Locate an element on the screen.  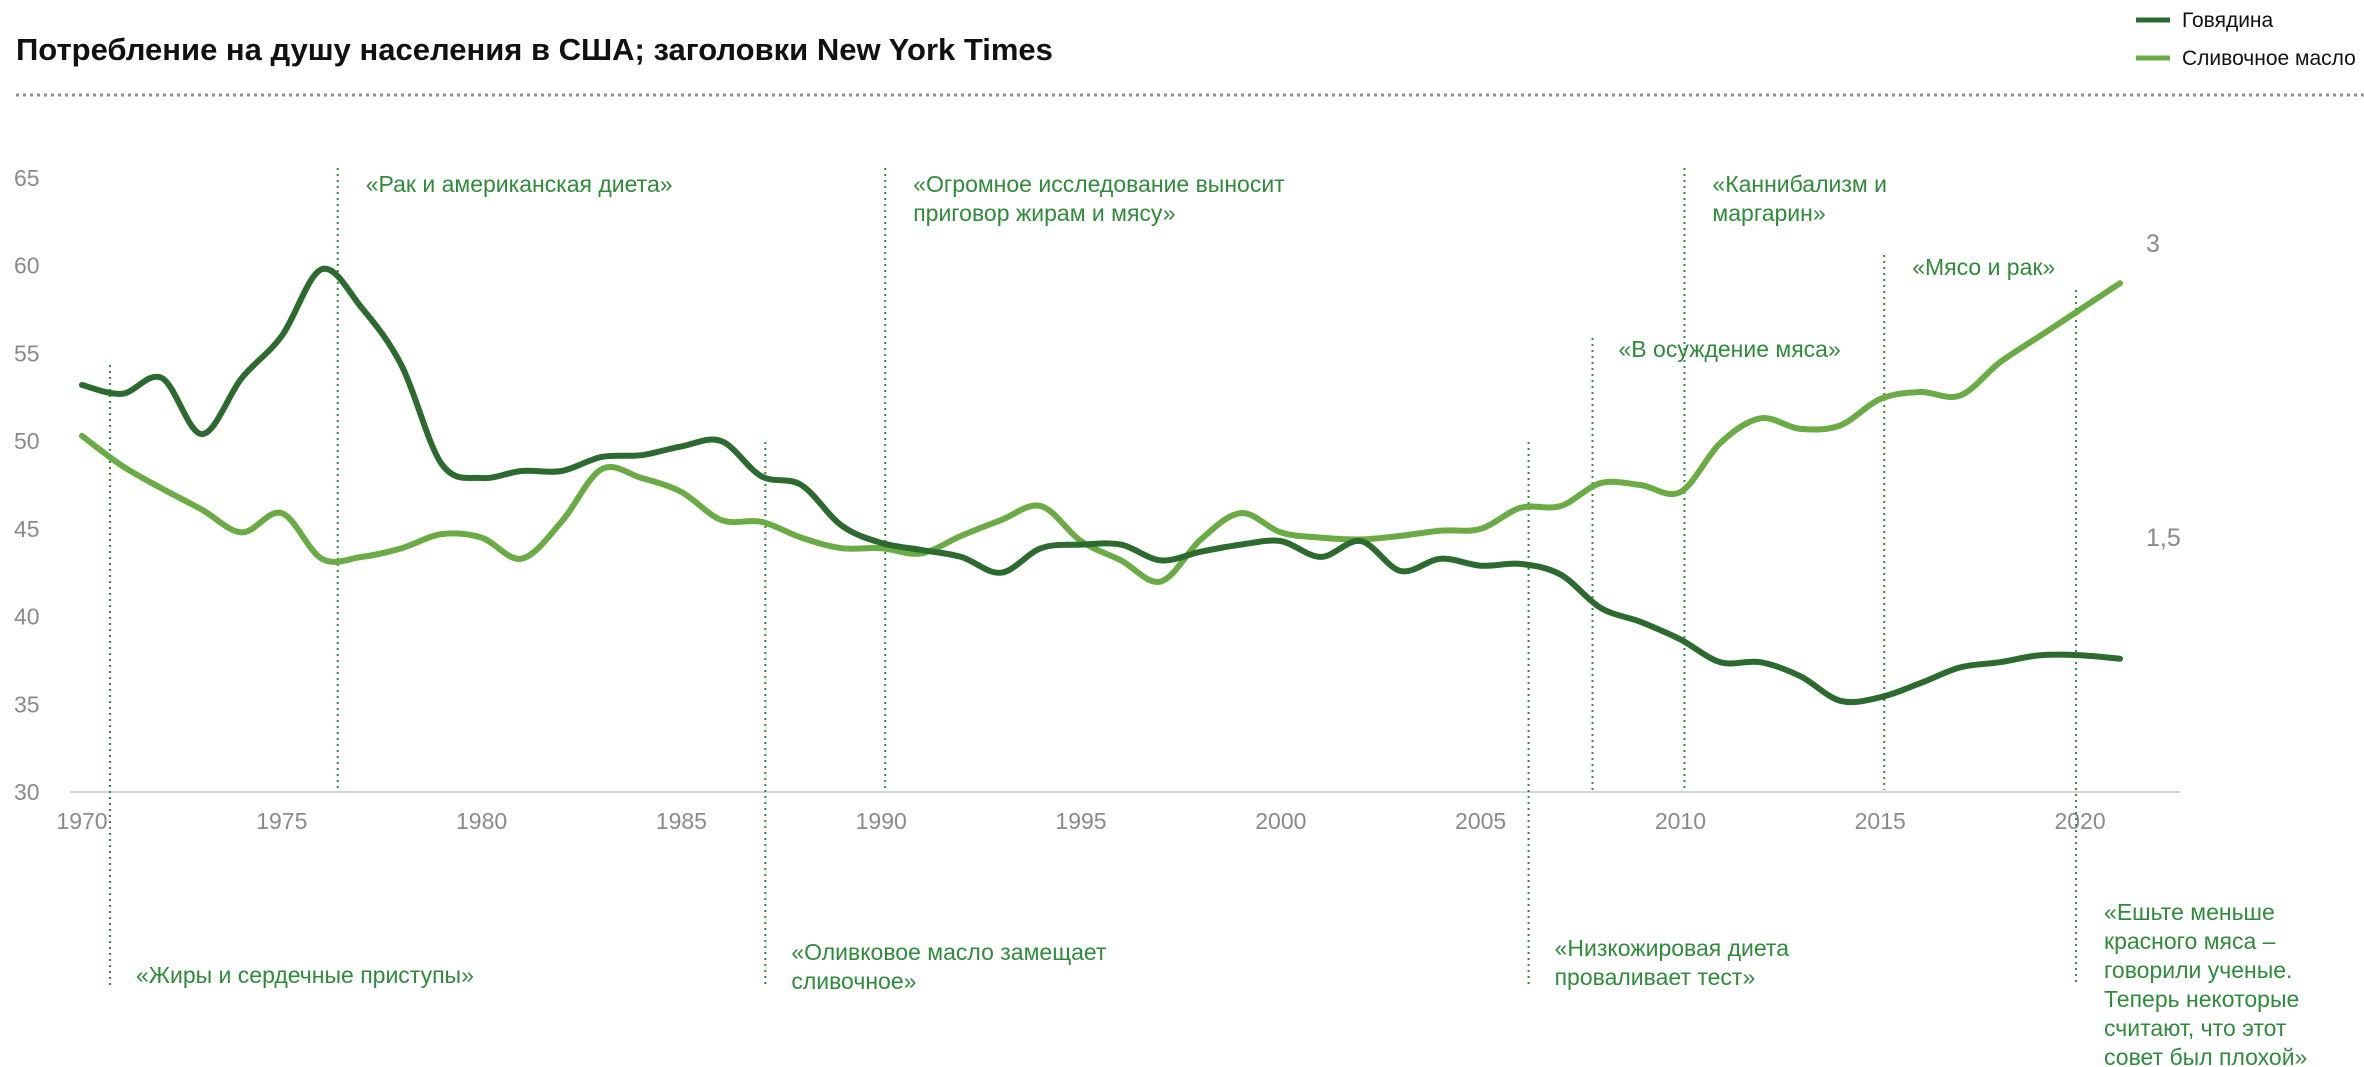
annotation-line-text: «Мясо и рак» is located at coordinates (1983, 267).